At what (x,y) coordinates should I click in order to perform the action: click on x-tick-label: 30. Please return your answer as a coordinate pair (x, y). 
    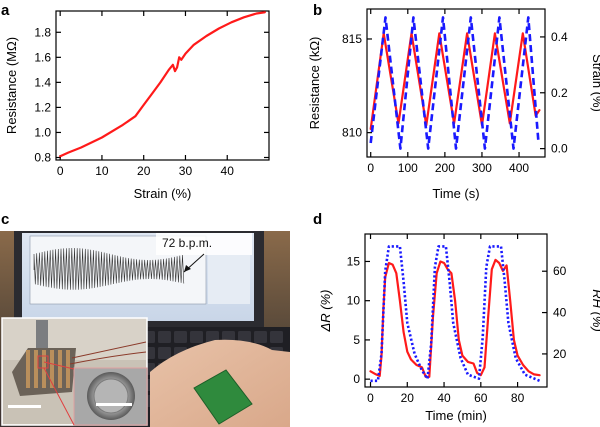
    Looking at the image, I should click on (186, 171).